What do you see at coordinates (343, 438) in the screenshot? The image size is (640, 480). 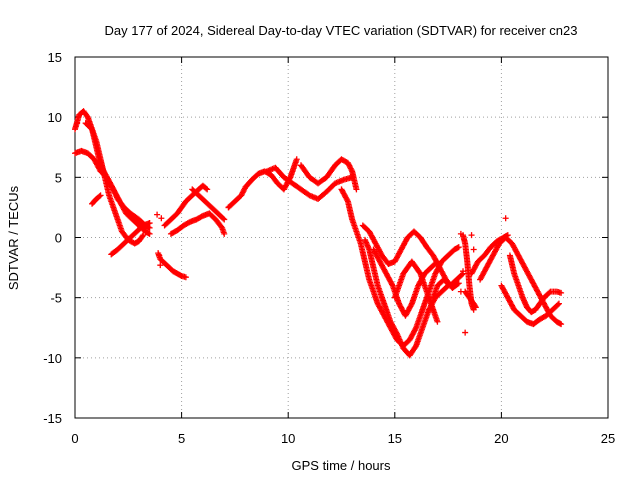 I see `x-tick-labels: 0 5 10 15 20 25` at bounding box center [343, 438].